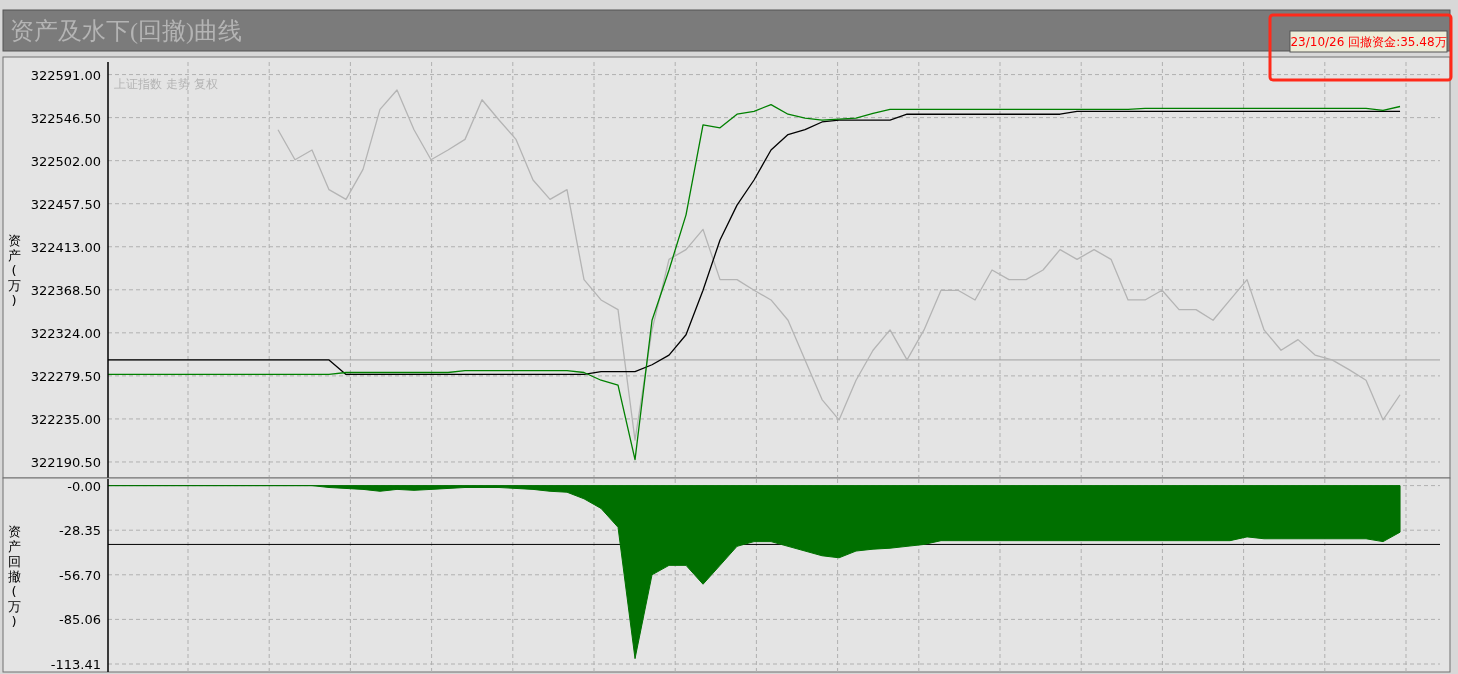 Image resolution: width=1458 pixels, height=674 pixels. Describe the element at coordinates (65, 247) in the screenshot. I see `y-tick-label: 322413.00` at that location.